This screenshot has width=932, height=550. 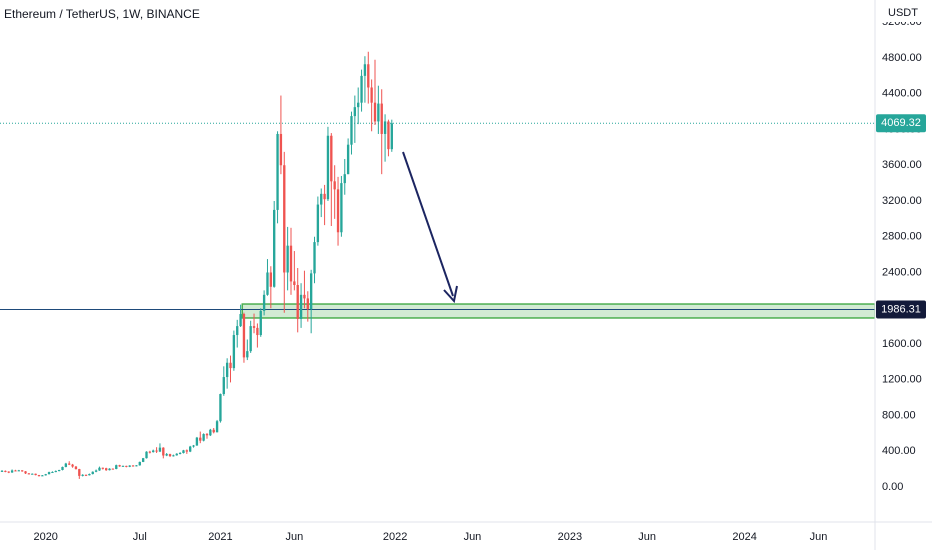 What do you see at coordinates (558, 311) in the screenshot?
I see `support-zone` at bounding box center [558, 311].